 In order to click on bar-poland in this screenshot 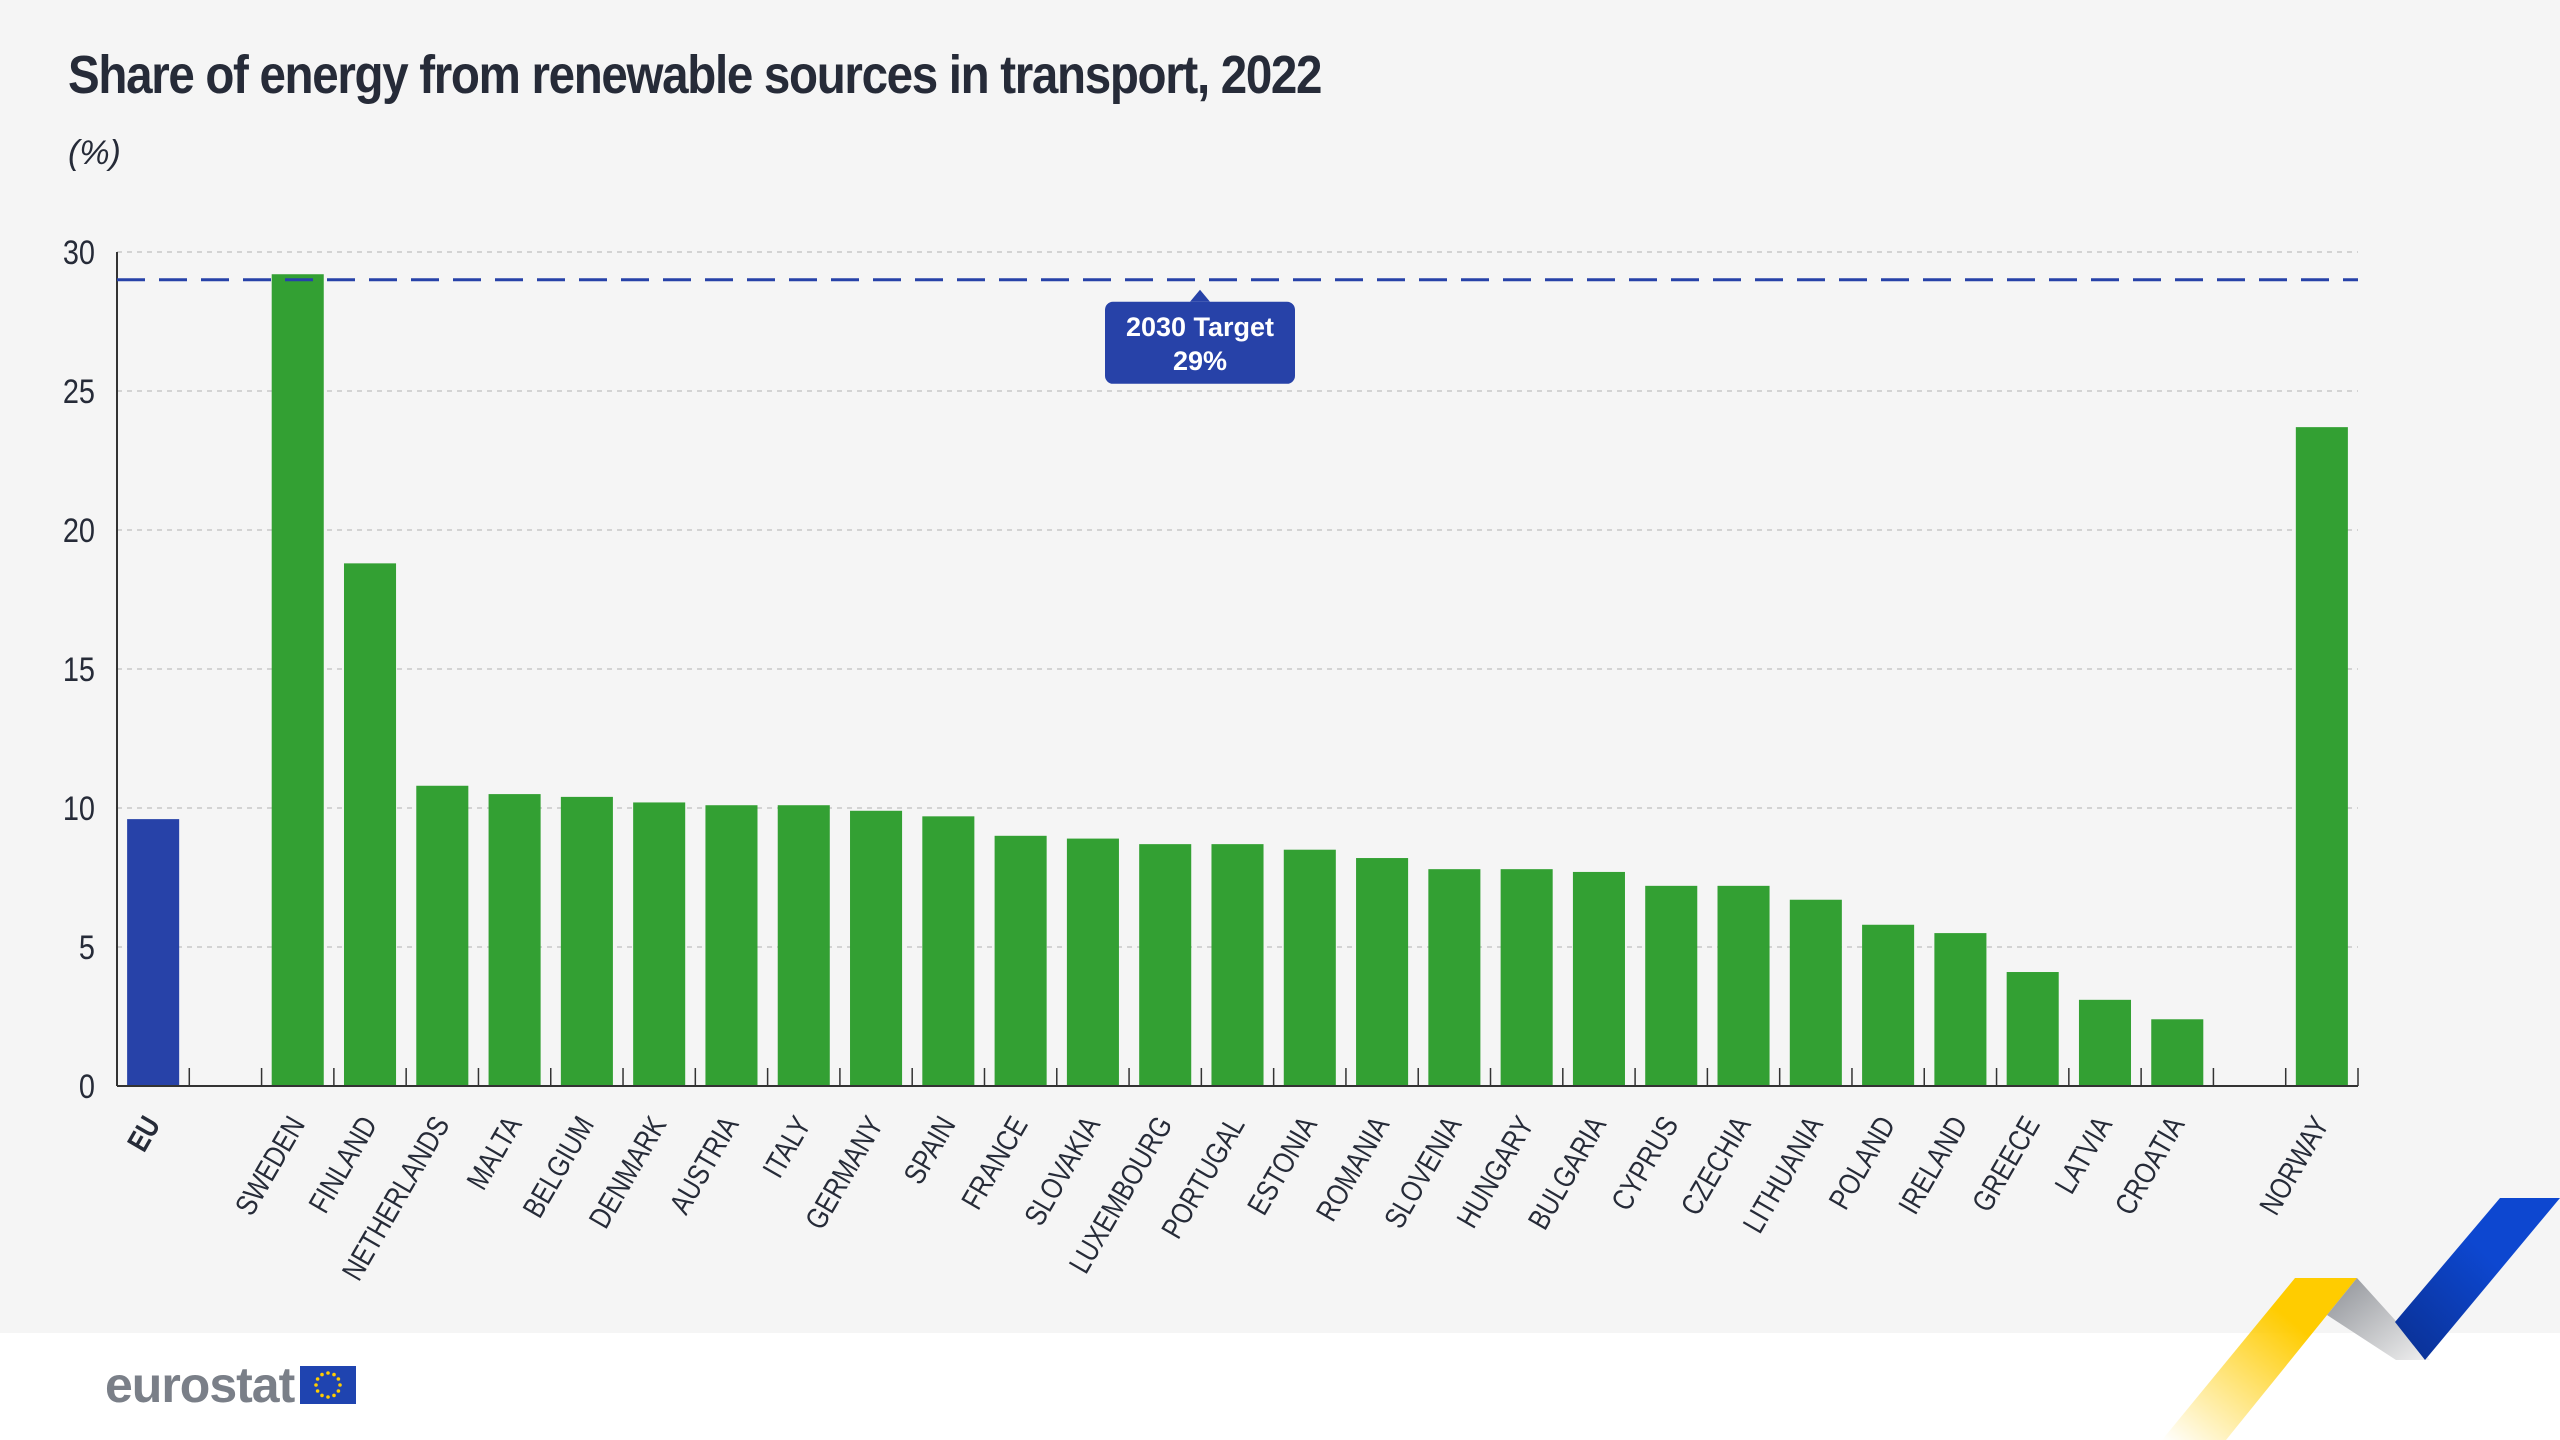, I will do `click(1888, 1005)`.